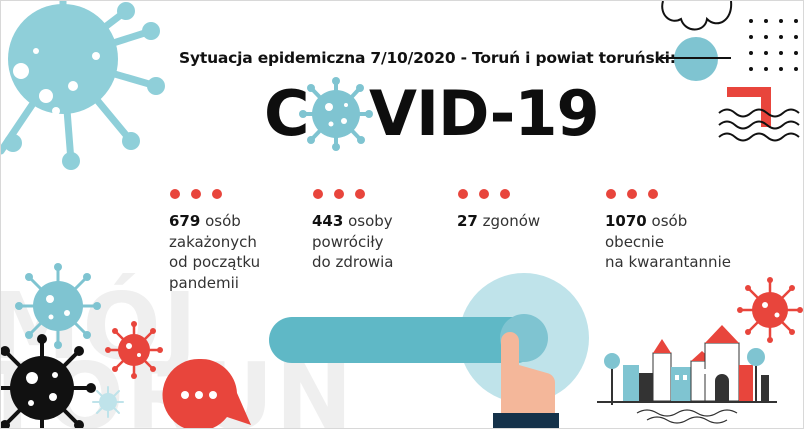  Describe the element at coordinates (215, 262) in the screenshot. I see `stat-text: od początku` at that location.